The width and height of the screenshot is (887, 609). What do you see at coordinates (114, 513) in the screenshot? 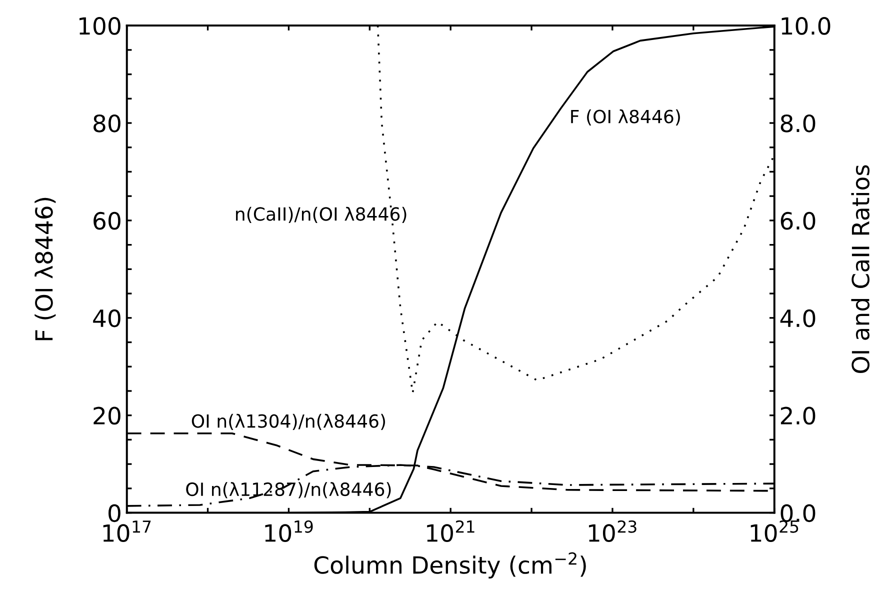
I see `y-tick-label: 0` at bounding box center [114, 513].